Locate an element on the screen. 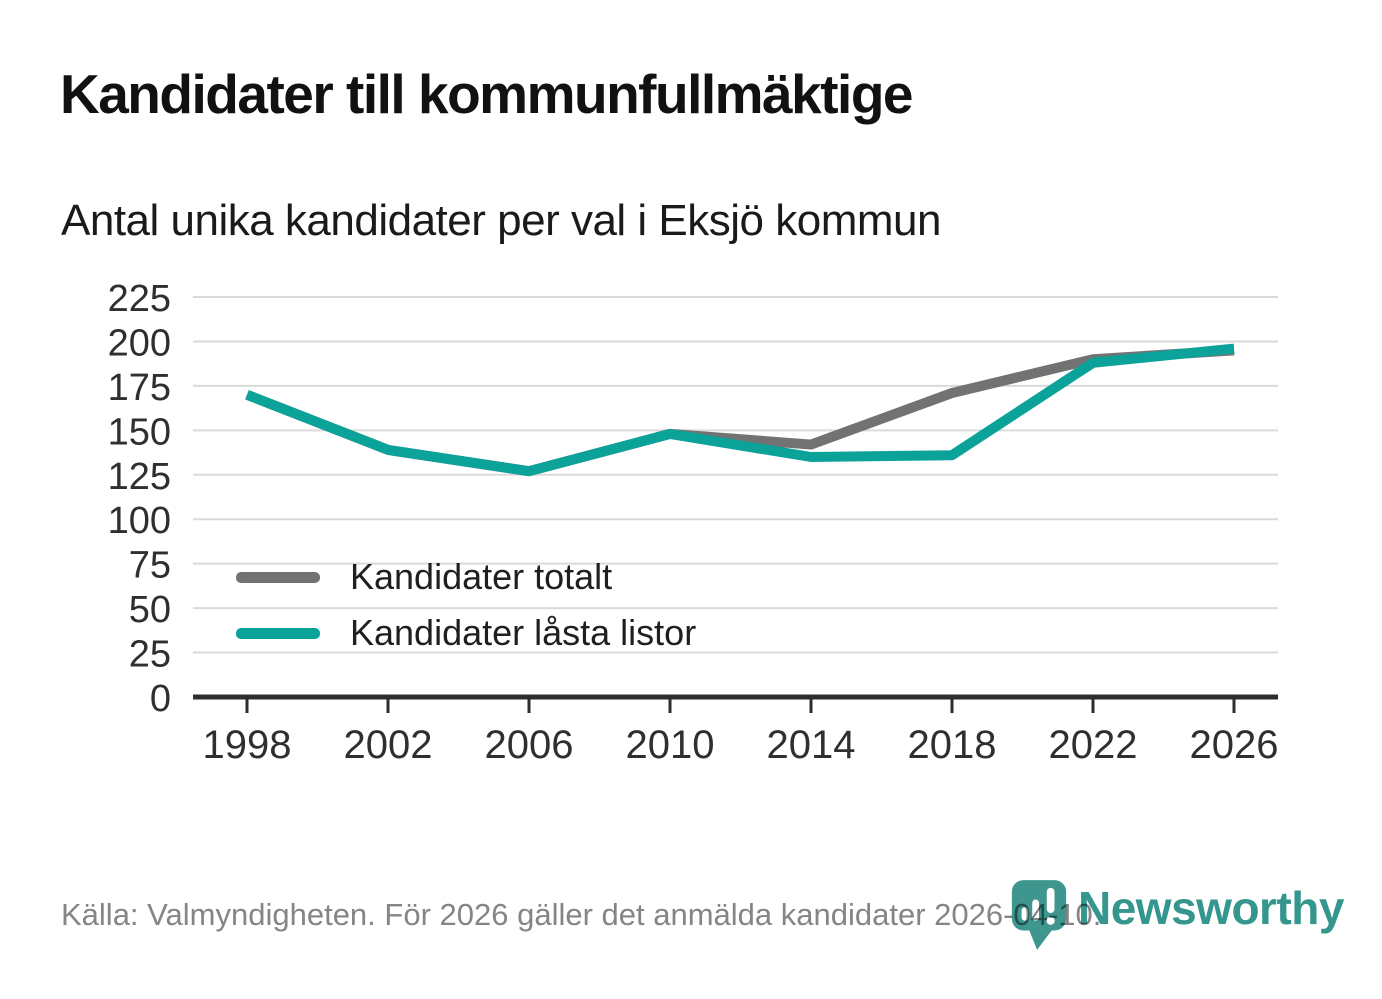  legend-label-totalt: Kandidater totalt is located at coordinates (481, 576).